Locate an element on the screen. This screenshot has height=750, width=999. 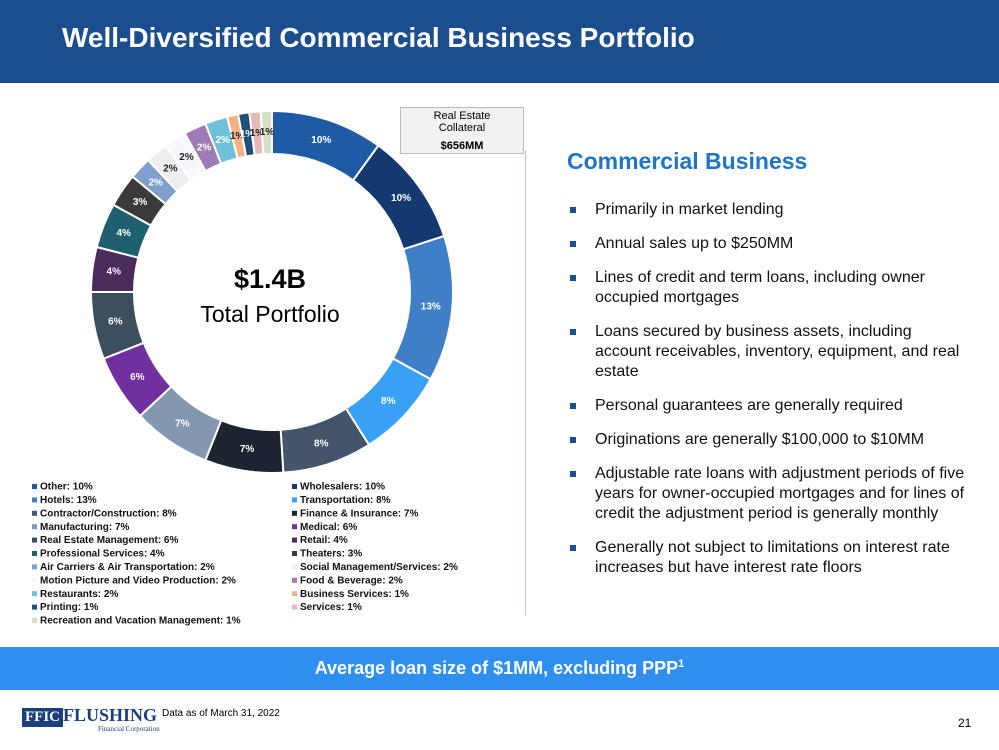
legend-label: Professional Services: 4% is located at coordinates (102, 554).